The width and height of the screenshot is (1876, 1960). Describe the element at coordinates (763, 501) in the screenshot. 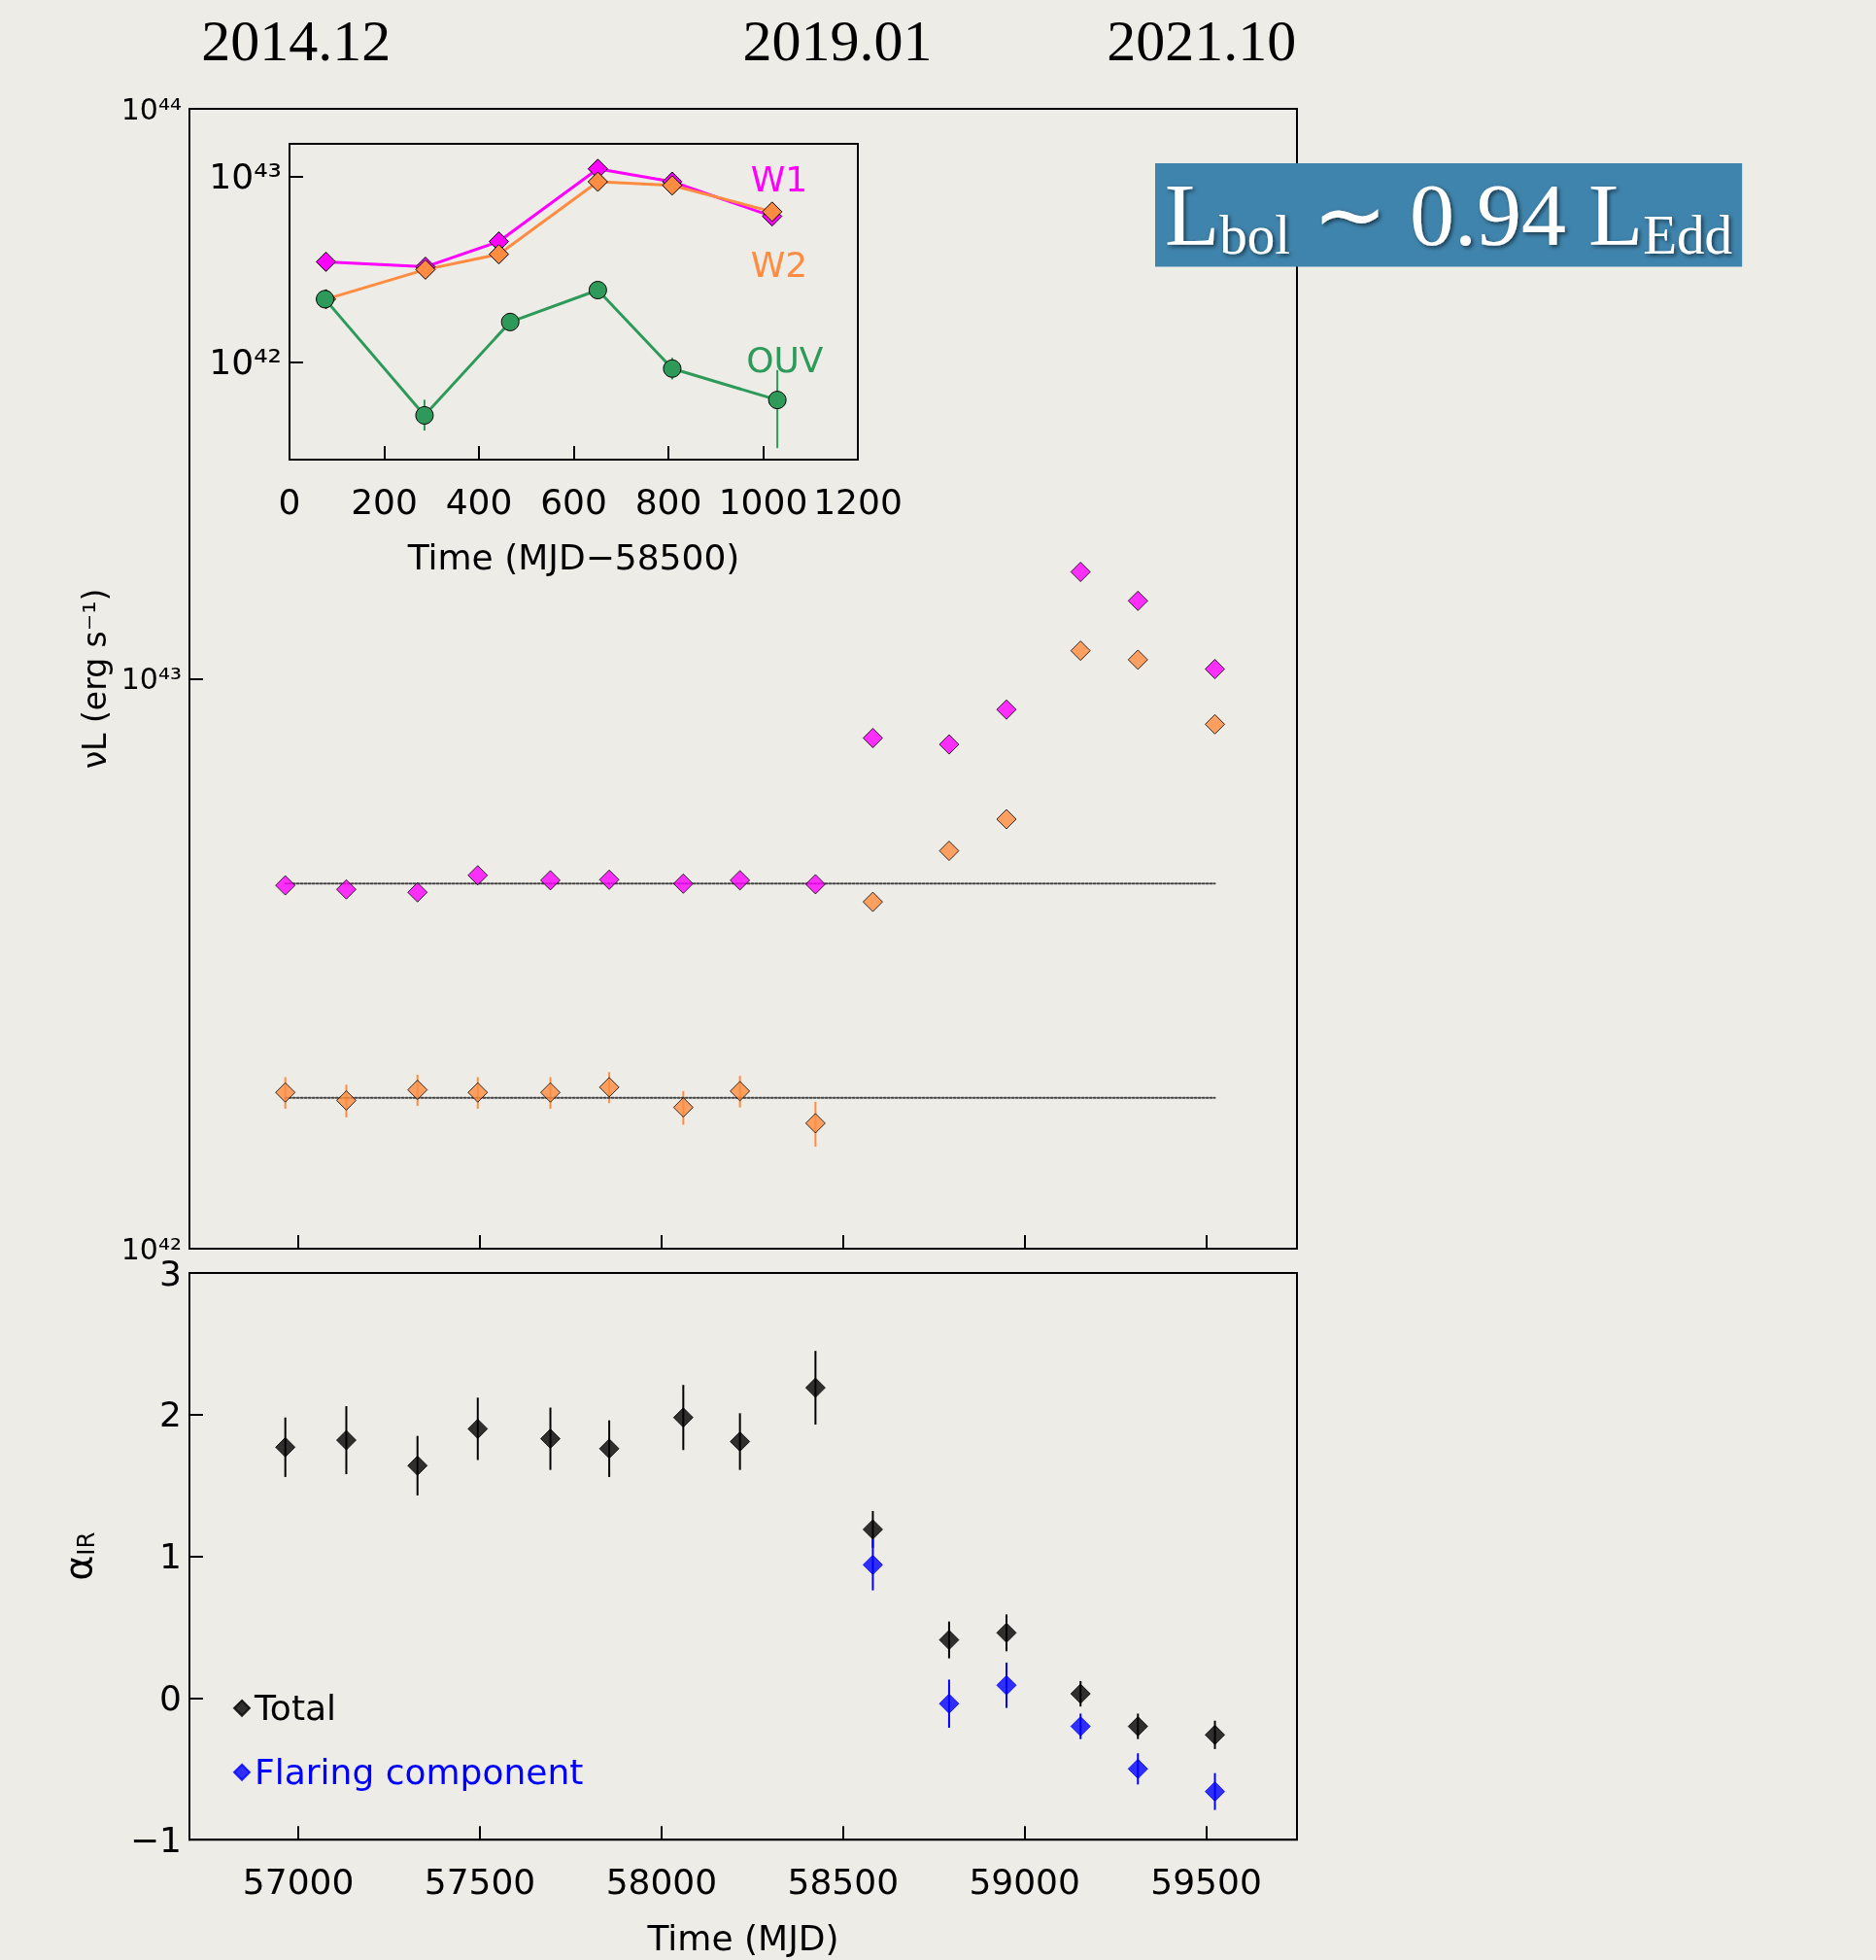

I see `x-tick-label: 1000` at that location.